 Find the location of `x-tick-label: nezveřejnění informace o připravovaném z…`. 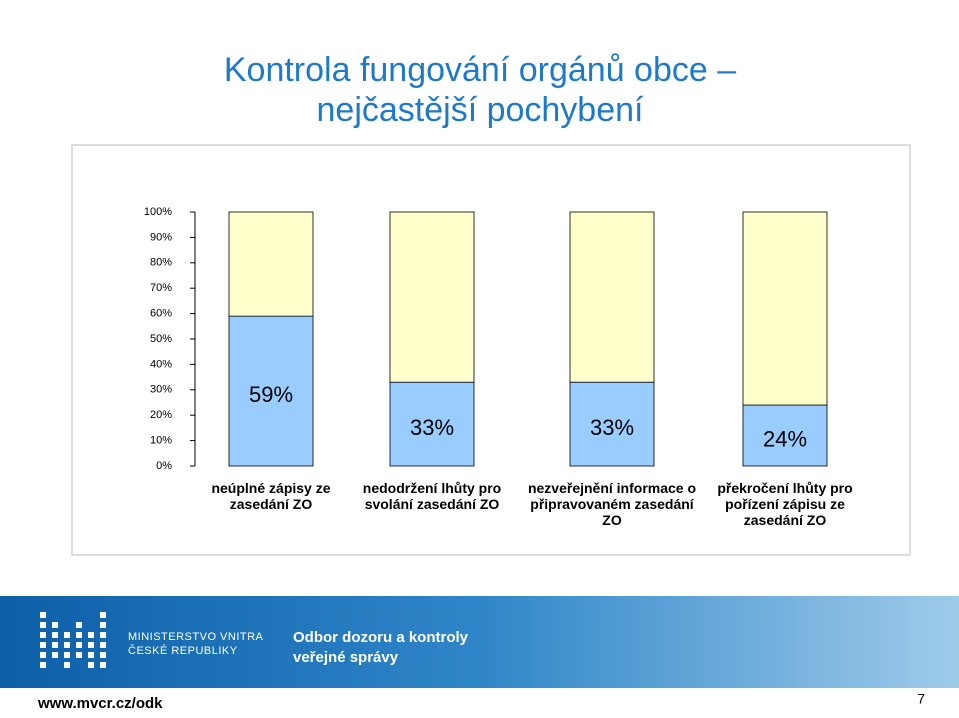

x-tick-label: nezveřejnění informace o připravovaném z… is located at coordinates (612, 504).